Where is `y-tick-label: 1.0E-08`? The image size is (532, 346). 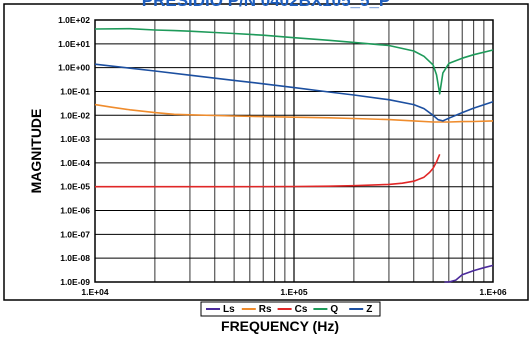 y-tick-label: 1.0E-08 is located at coordinates (75, 258).